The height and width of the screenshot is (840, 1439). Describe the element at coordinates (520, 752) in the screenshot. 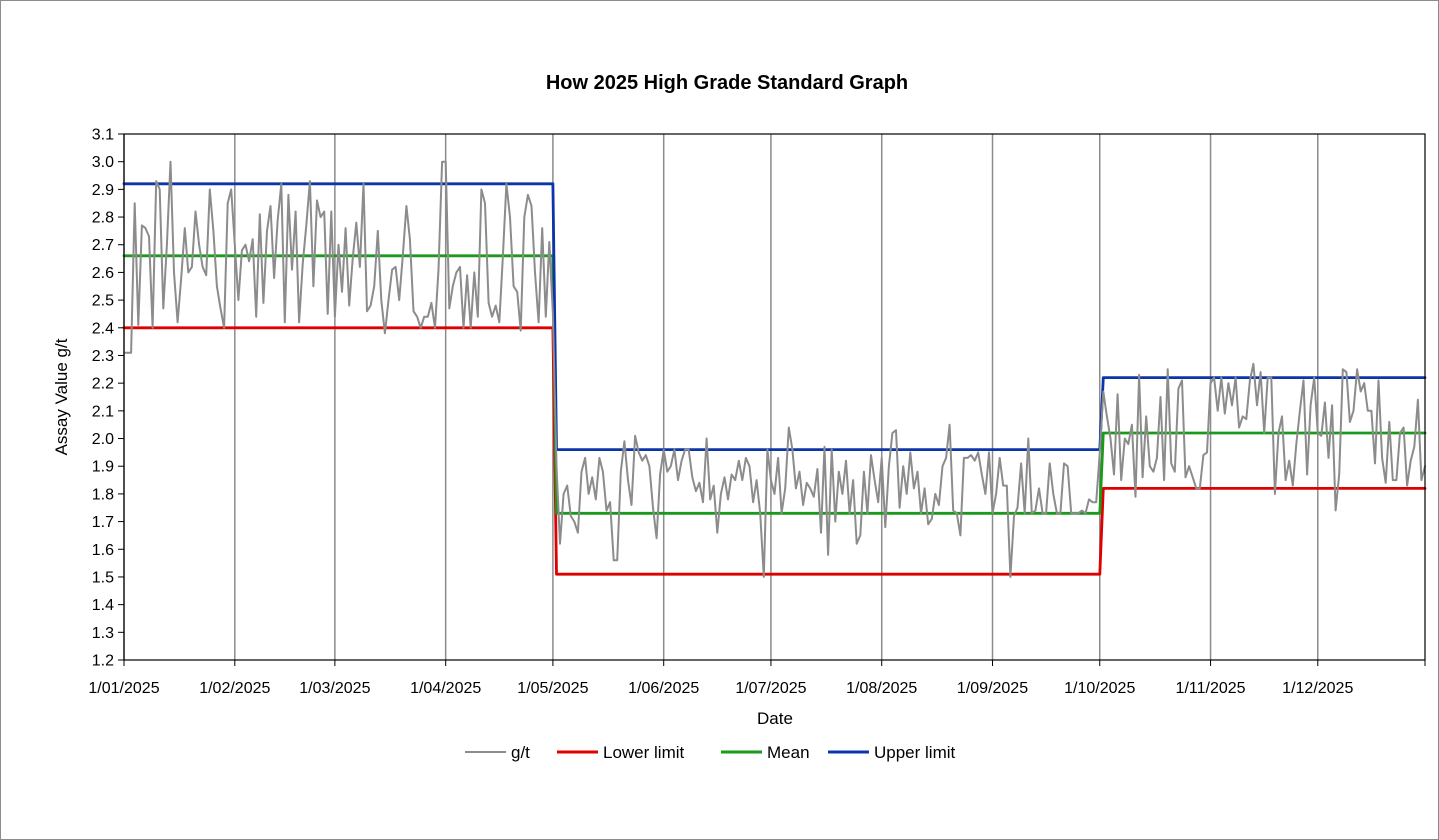

I see `legend-label: g/t` at that location.